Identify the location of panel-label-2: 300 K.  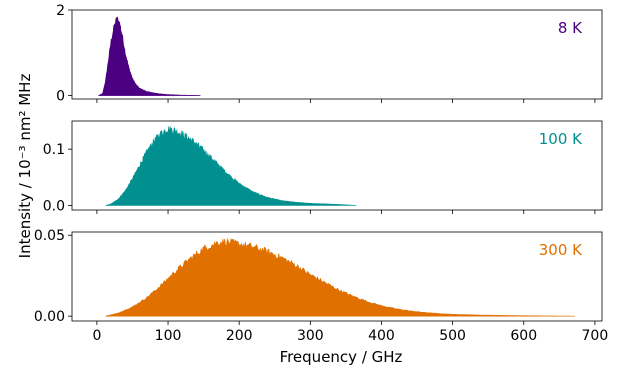
(561, 250).